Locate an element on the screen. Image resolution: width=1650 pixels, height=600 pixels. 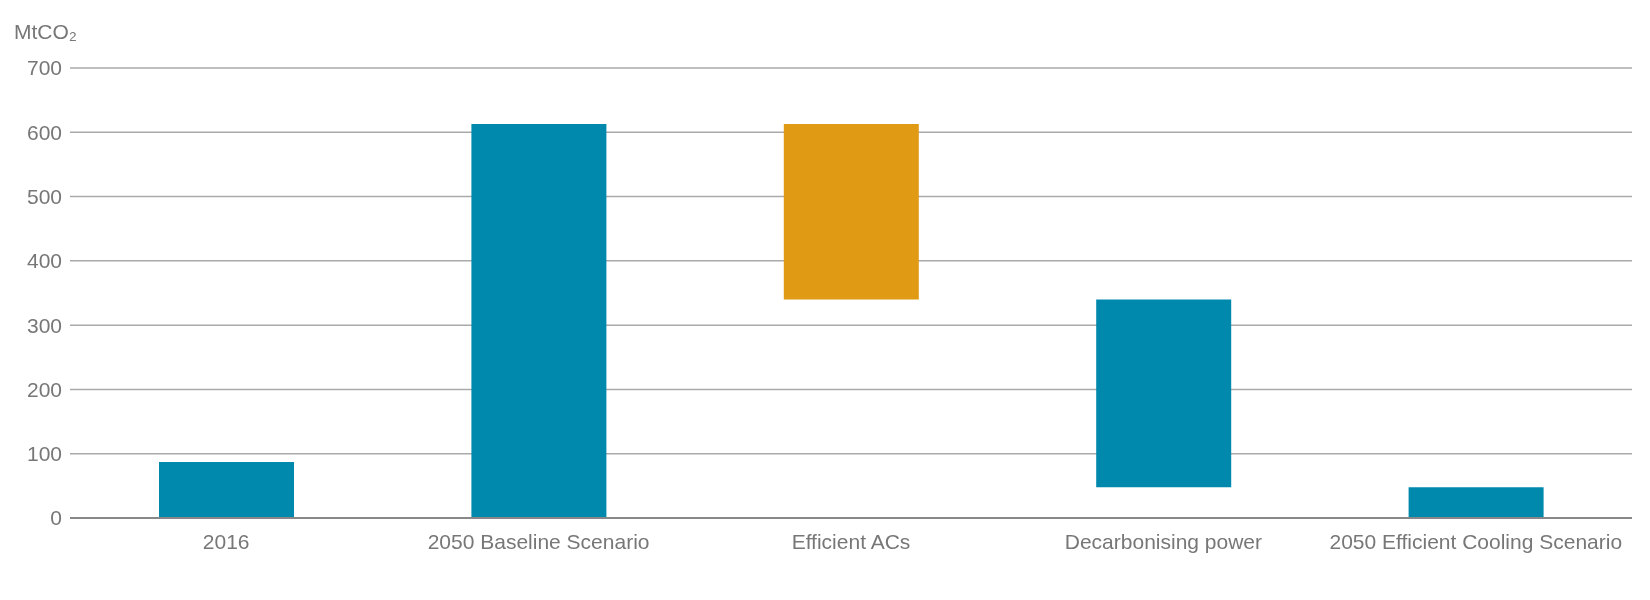
y-tick-label: 600 is located at coordinates (44, 132).